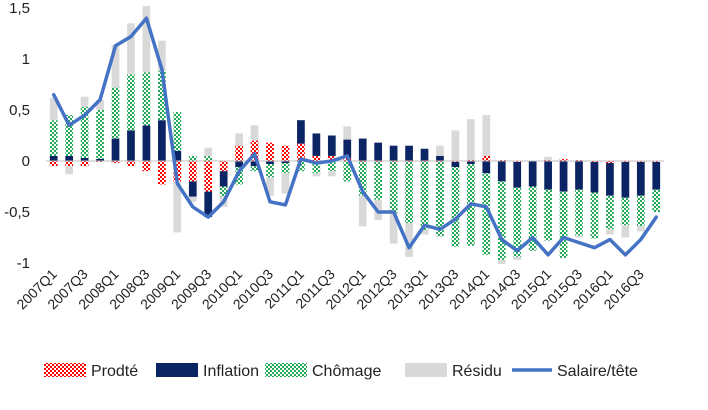  I want to click on bar-residu-2007Q3, so click(85, 102).